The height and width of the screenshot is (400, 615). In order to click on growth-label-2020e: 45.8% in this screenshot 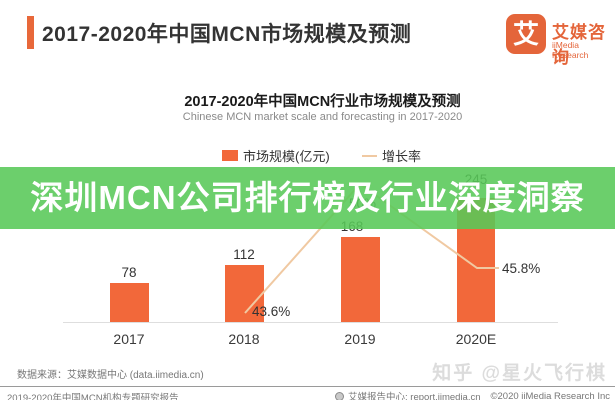, I will do `click(521, 268)`.